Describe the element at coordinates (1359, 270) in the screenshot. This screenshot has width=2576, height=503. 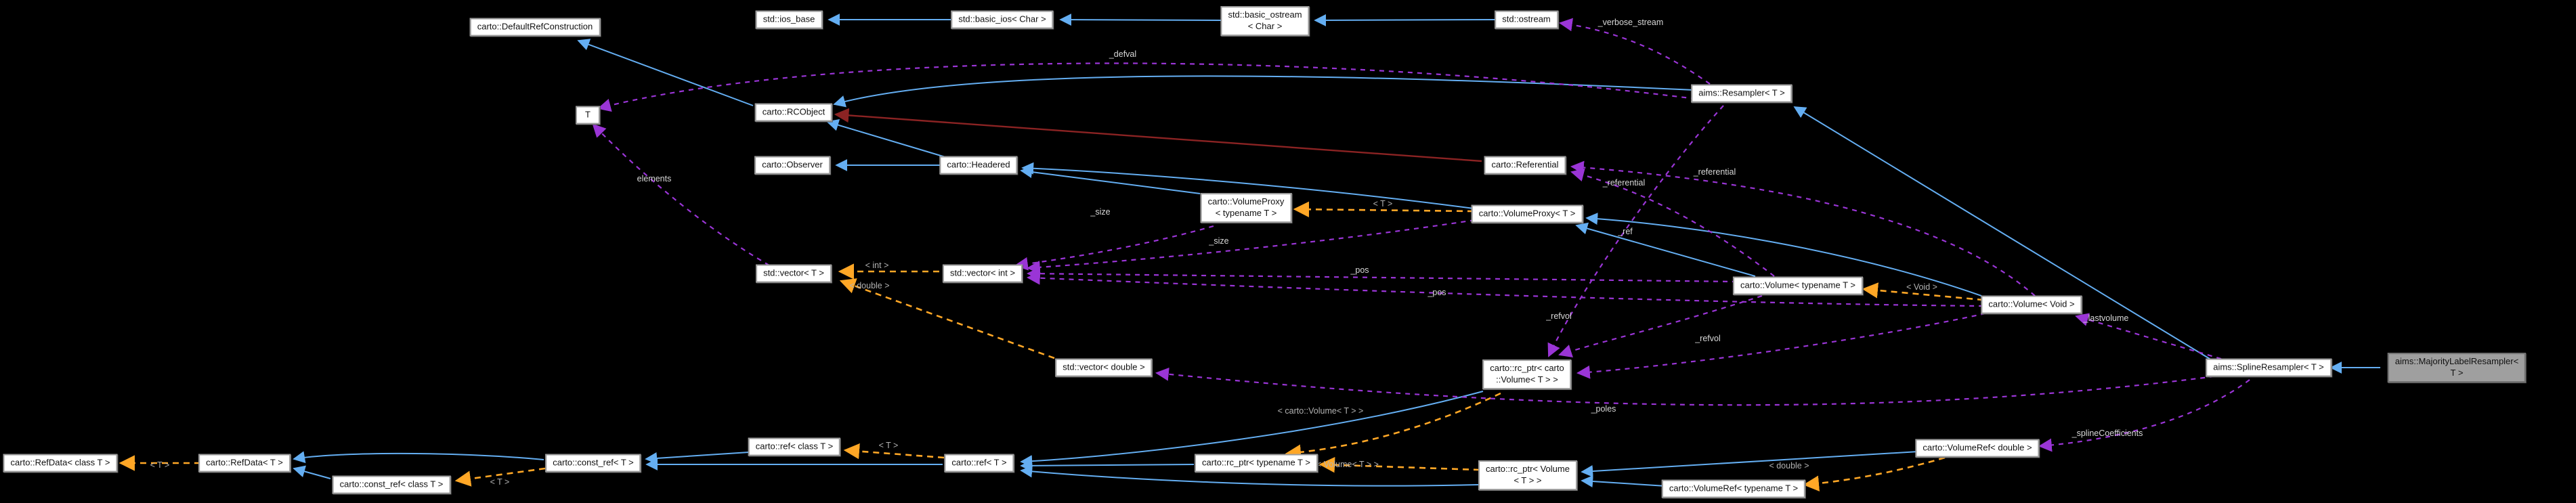
I see `edge-label-pos-1: _pos` at that location.